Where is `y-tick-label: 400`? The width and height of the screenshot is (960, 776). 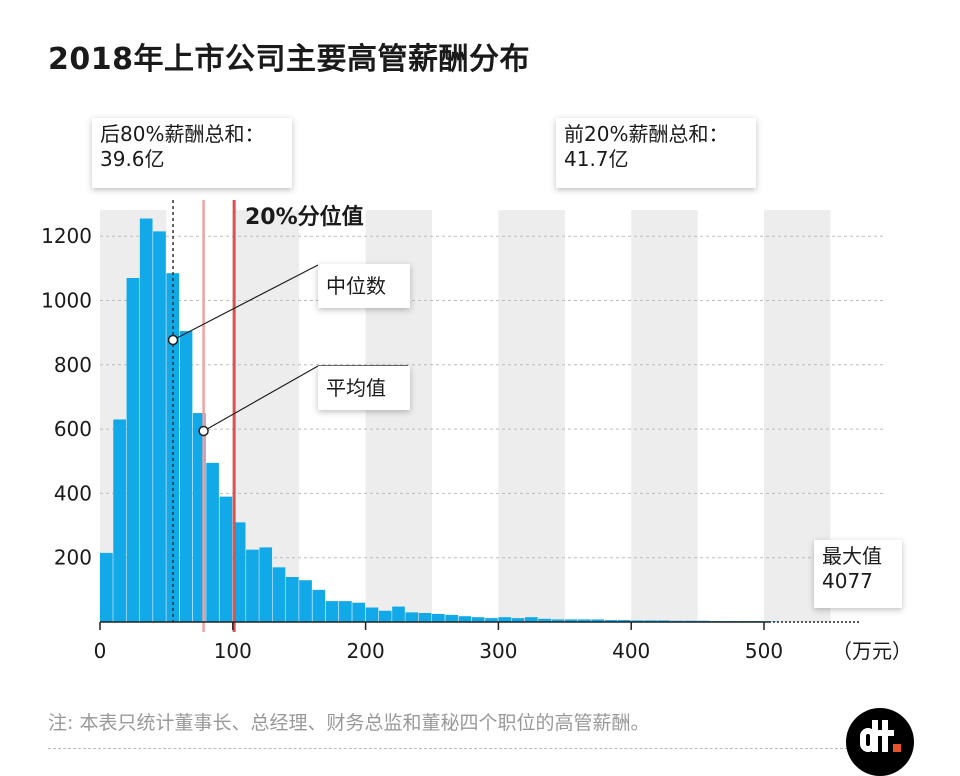 y-tick-label: 400 is located at coordinates (73, 493).